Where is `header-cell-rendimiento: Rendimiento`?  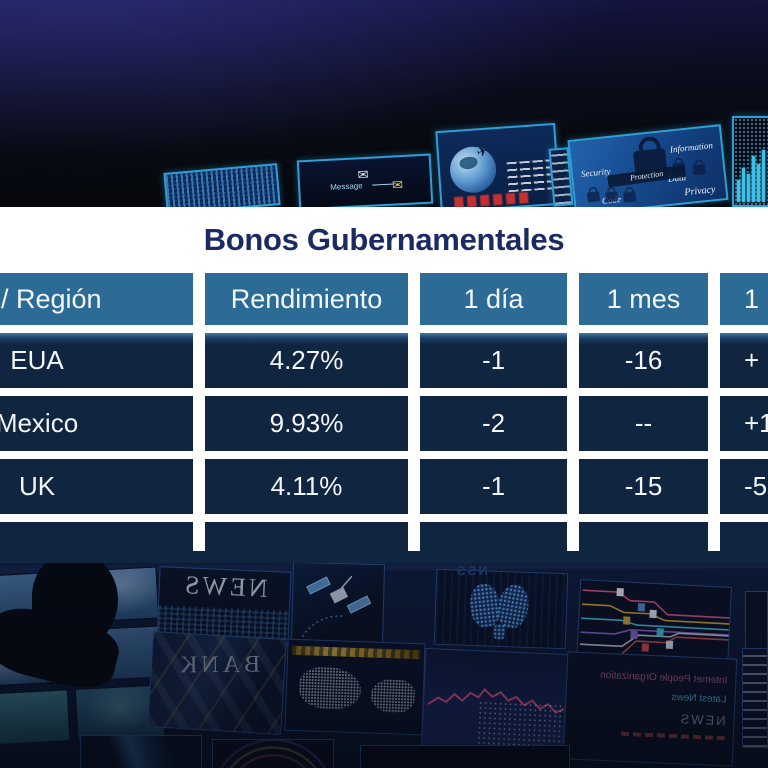 header-cell-rendimiento: Rendimiento is located at coordinates (306, 299).